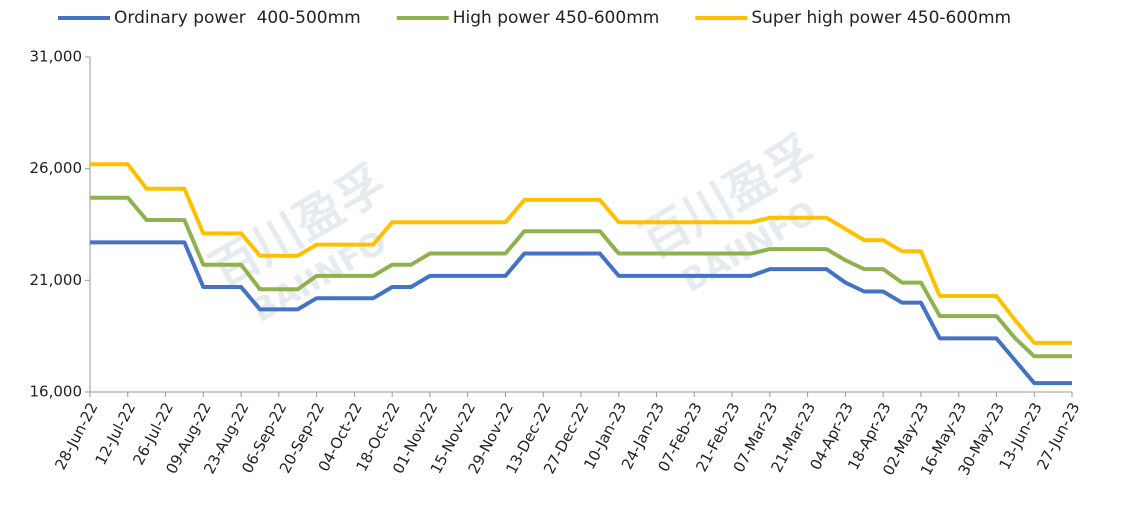 Image resolution: width=1133 pixels, height=506 pixels. Describe the element at coordinates (56, 392) in the screenshot. I see `y-tick-label: 16,000` at that location.